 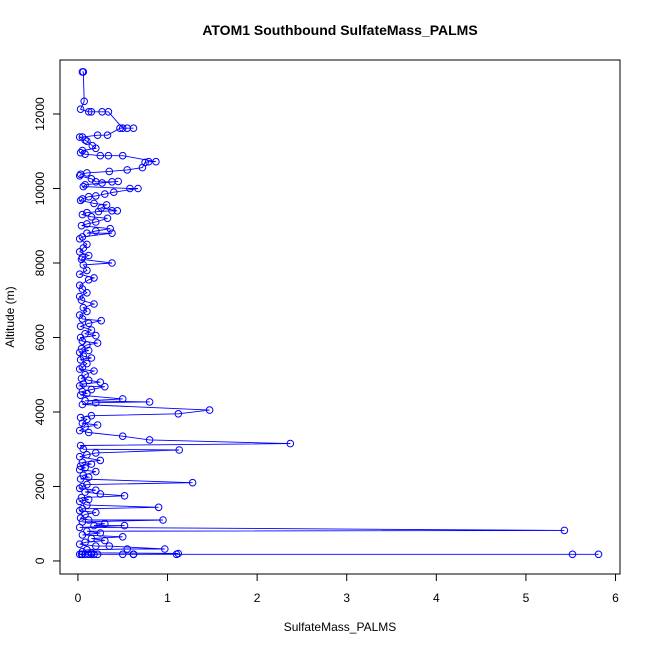 I want to click on x-tick-label: 4, so click(x=436, y=598).